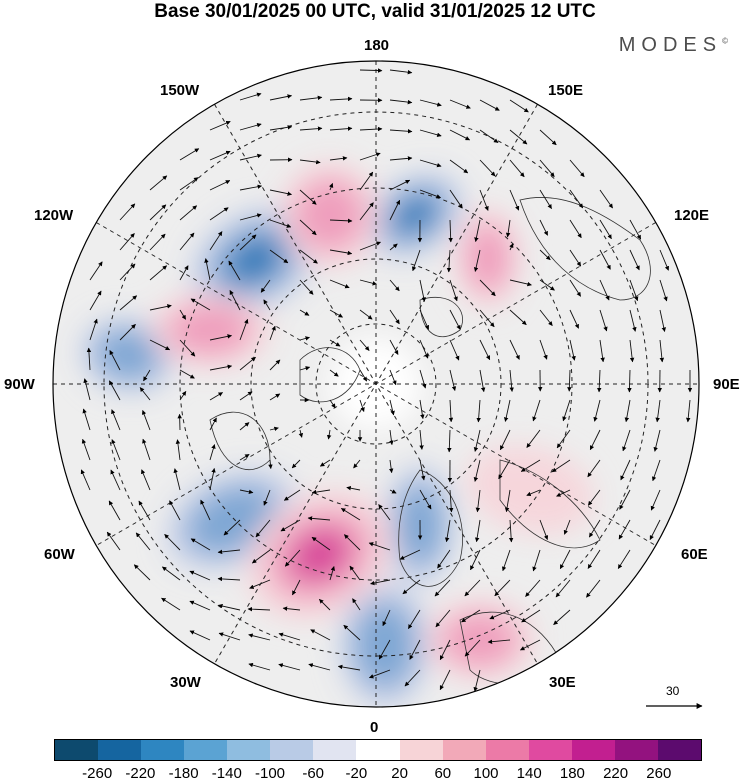 This screenshot has height=783, width=750. I want to click on colorbar-tick-label: -140, so click(226, 773).